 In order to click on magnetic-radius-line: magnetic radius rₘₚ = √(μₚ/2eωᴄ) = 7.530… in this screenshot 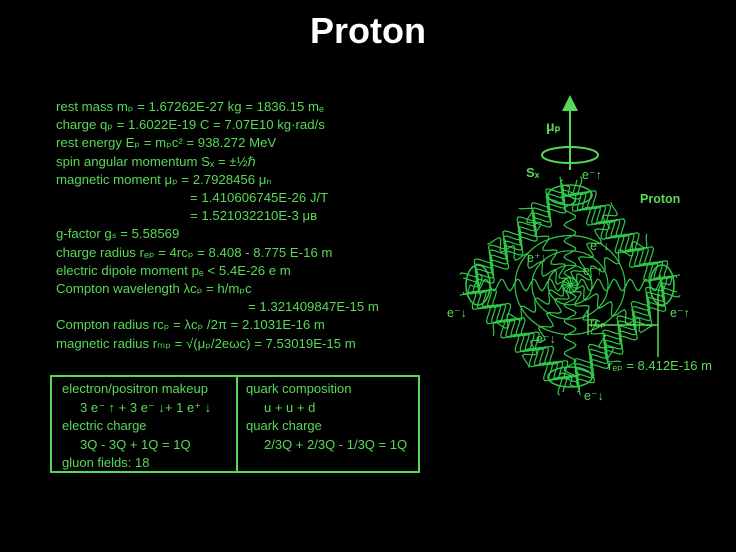, I will do `click(206, 343)`.